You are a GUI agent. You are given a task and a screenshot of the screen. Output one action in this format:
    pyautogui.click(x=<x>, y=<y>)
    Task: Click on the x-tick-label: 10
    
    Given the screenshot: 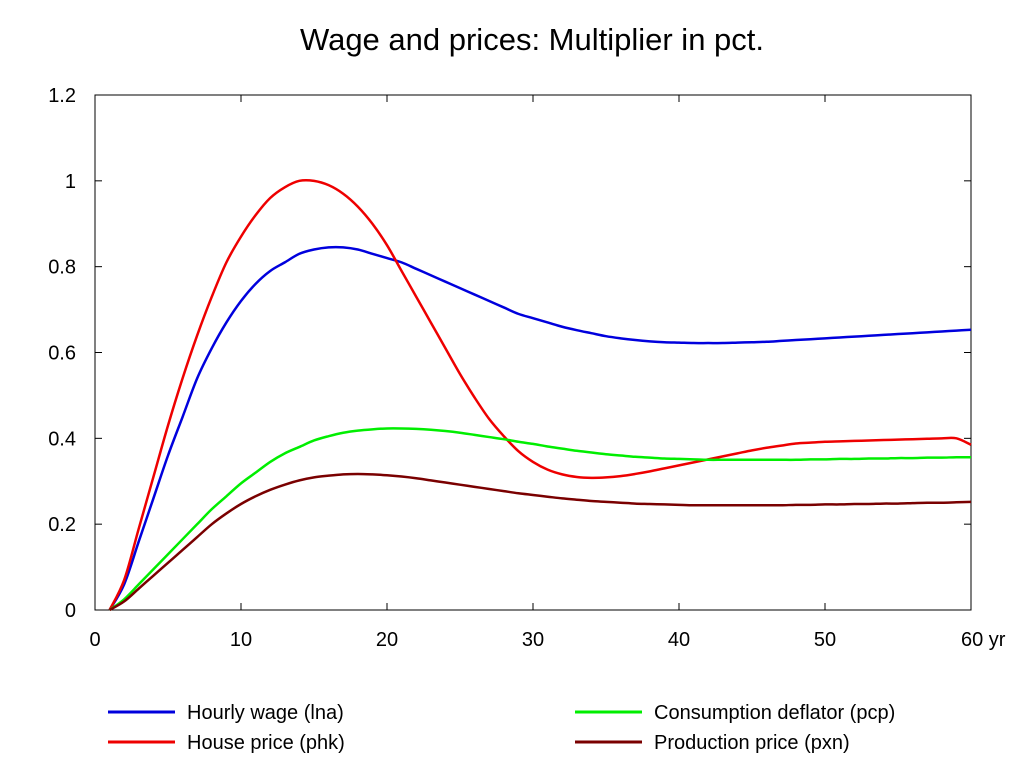 What is the action you would take?
    pyautogui.click(x=241, y=640)
    